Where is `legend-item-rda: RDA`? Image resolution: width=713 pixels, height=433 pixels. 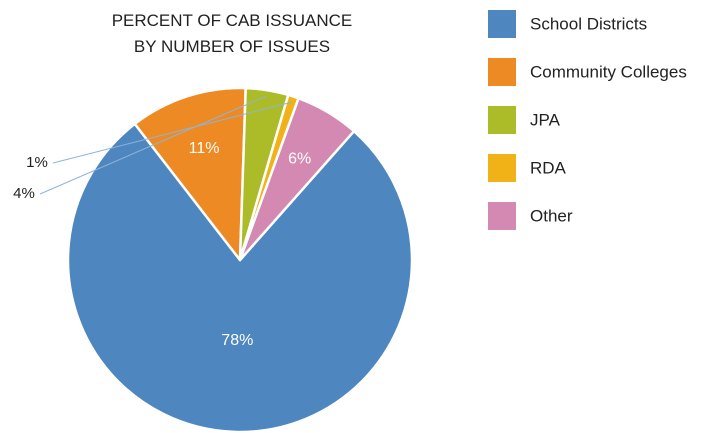
legend-item-rda: RDA is located at coordinates (527, 168).